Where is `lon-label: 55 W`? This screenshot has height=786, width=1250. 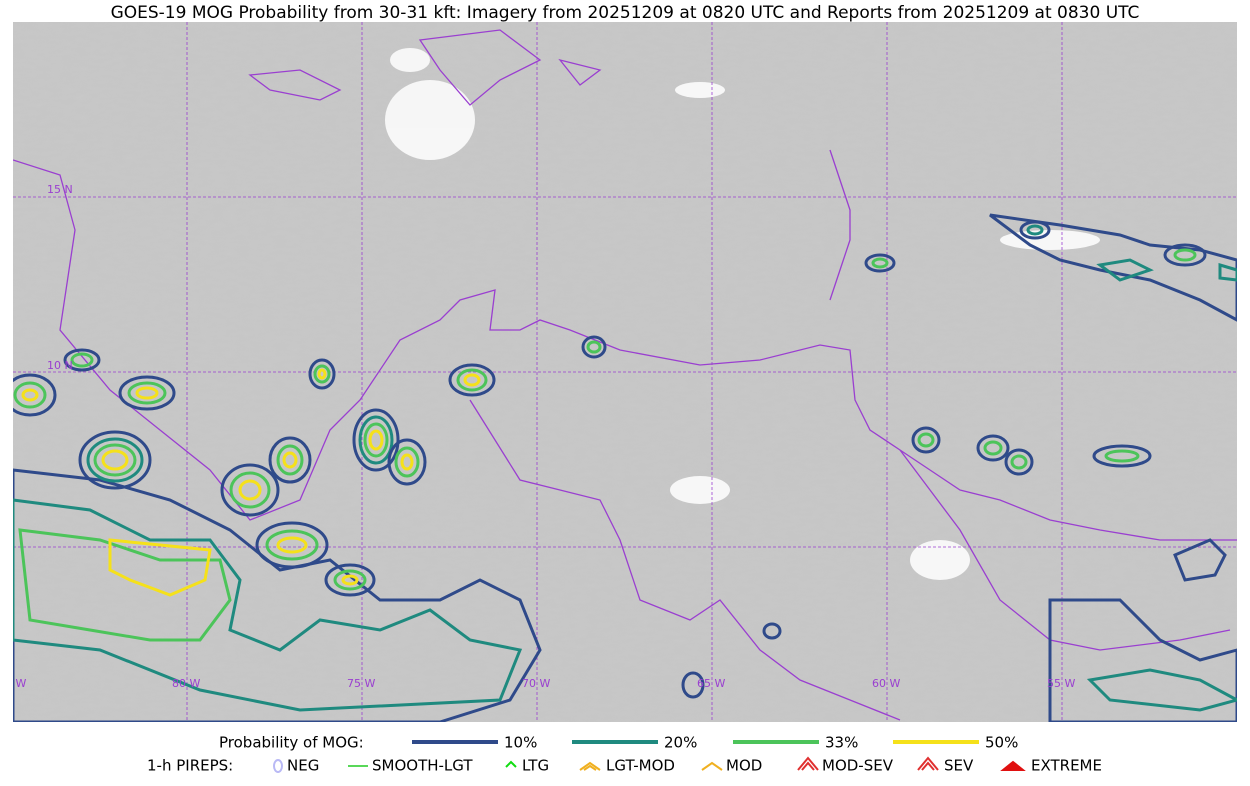 lon-label: 55 W is located at coordinates (1061, 683).